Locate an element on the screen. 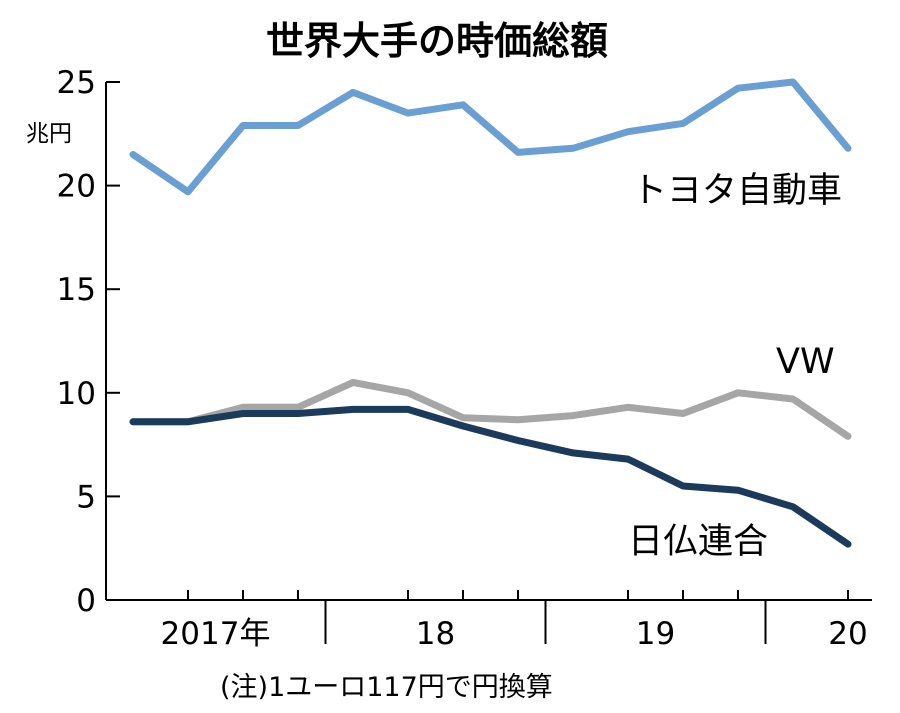  footnote: (注)1ユーロ117円で円換算 is located at coordinates (386, 687).